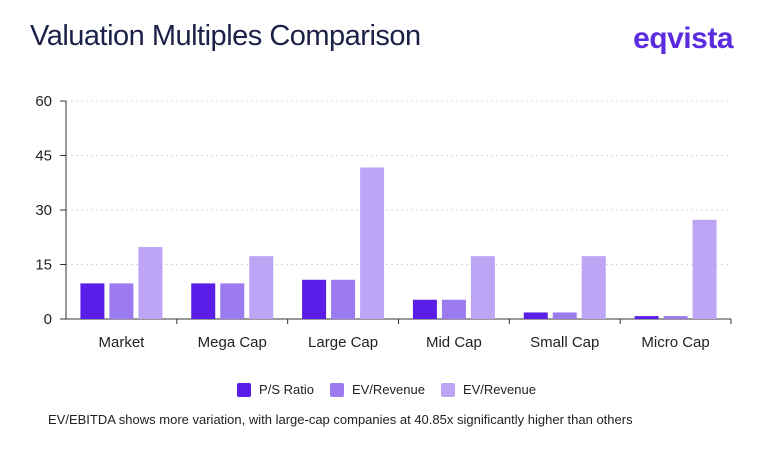 The image size is (773, 464). What do you see at coordinates (343, 299) in the screenshot?
I see `bar-2-large-cap` at bounding box center [343, 299].